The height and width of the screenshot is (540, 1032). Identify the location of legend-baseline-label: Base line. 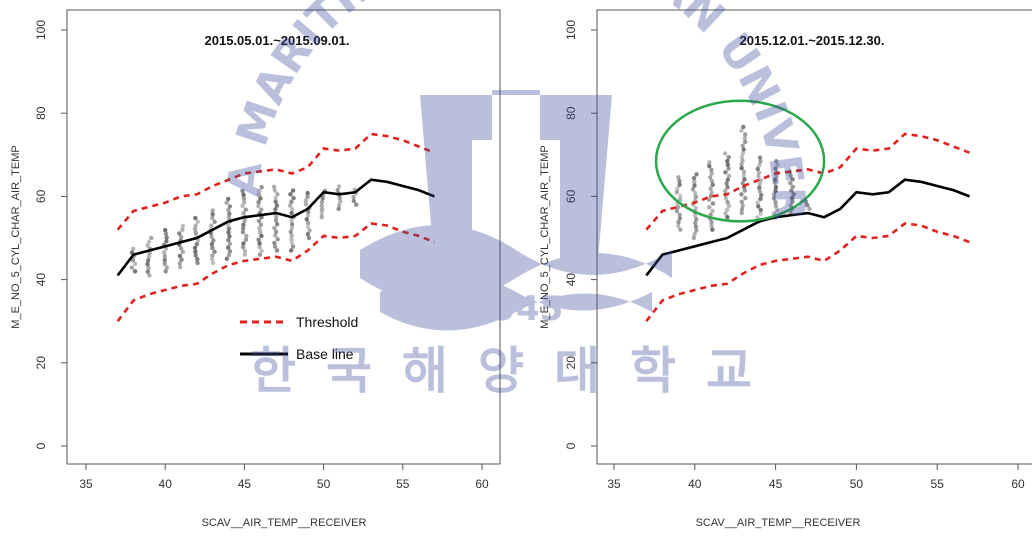
(325, 354).